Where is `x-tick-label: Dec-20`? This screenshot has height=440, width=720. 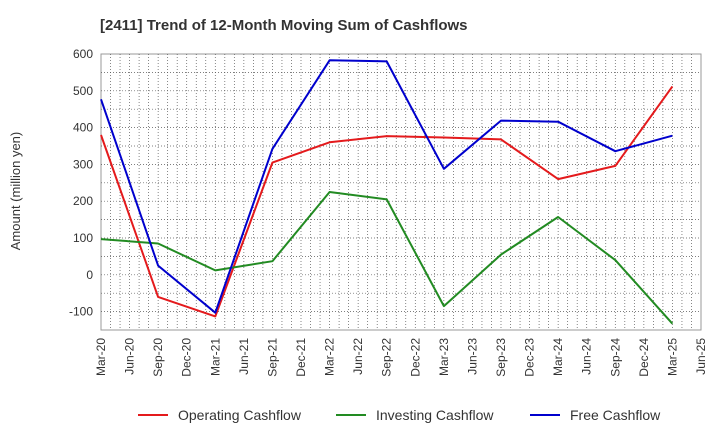
x-tick-label: Dec-20 is located at coordinates (187, 357).